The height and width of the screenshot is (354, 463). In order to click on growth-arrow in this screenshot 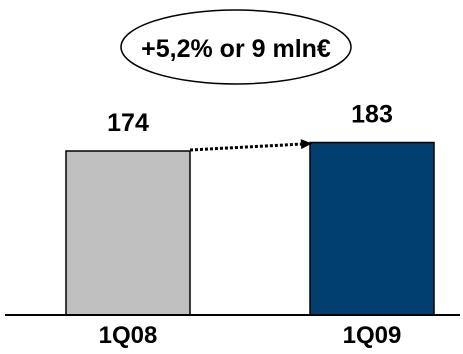, I will do `click(245, 147)`.